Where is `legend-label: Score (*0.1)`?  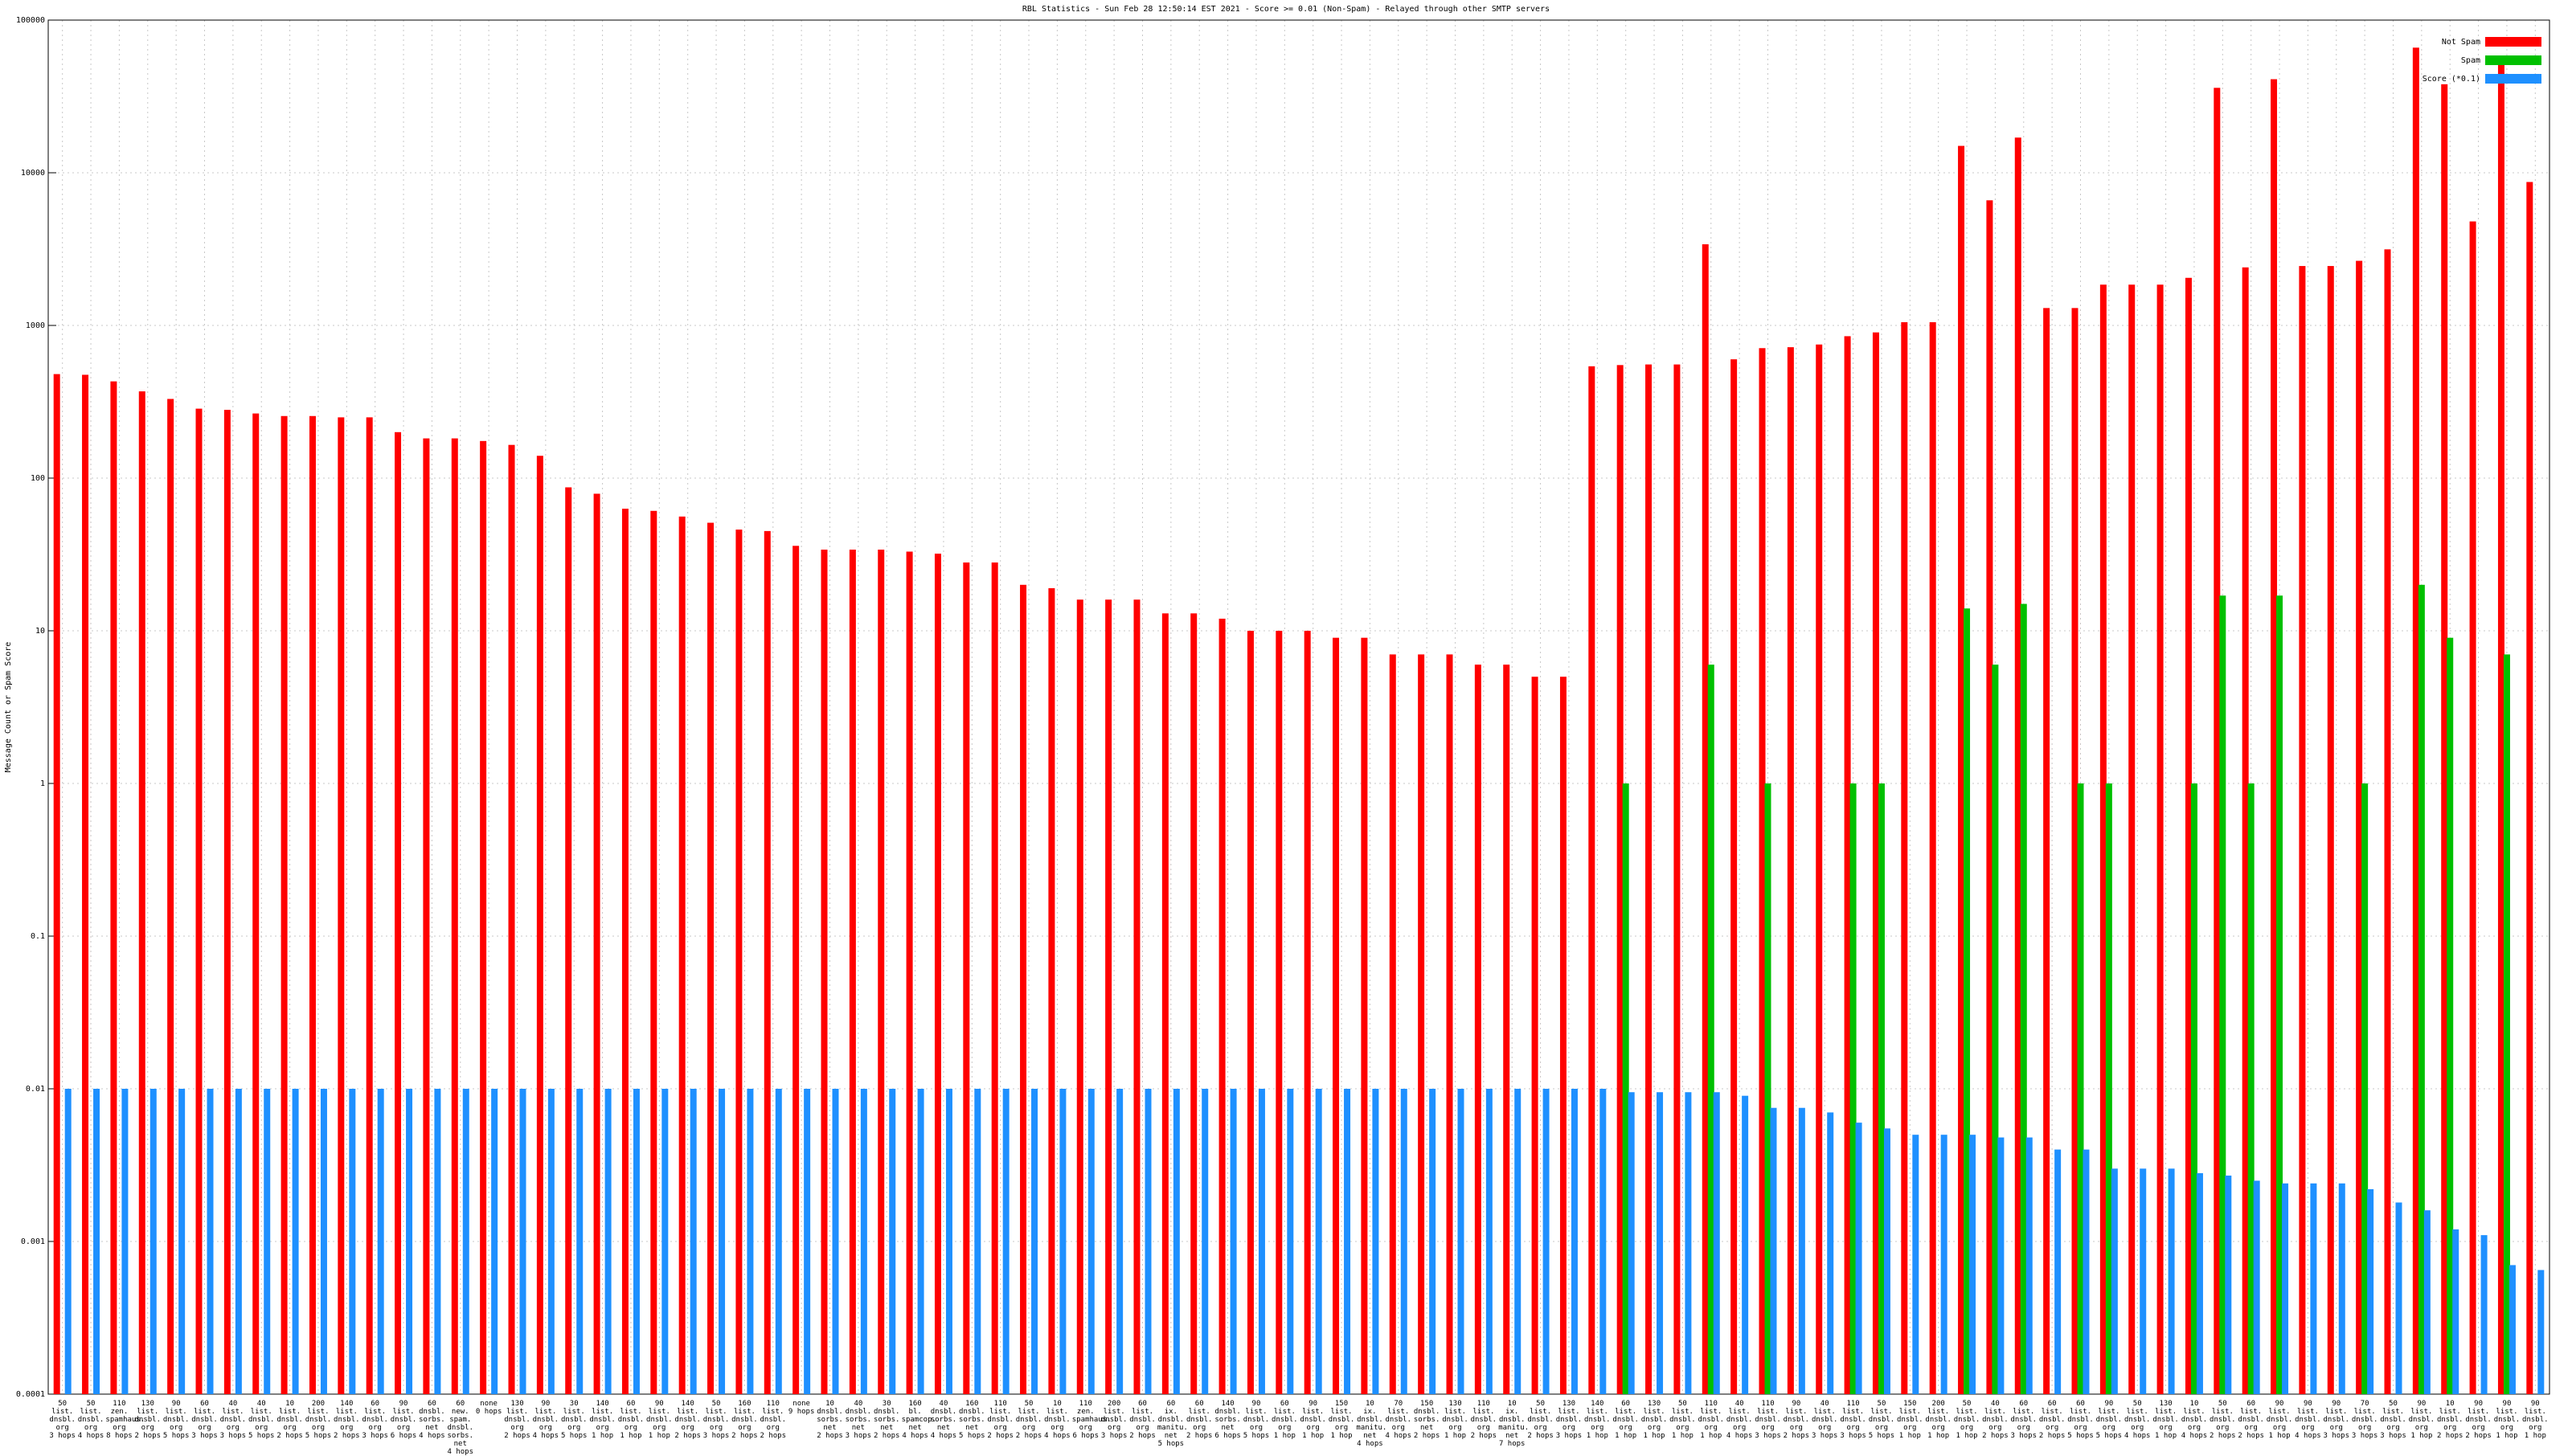 legend-label: Score (*0.1) is located at coordinates (2451, 79).